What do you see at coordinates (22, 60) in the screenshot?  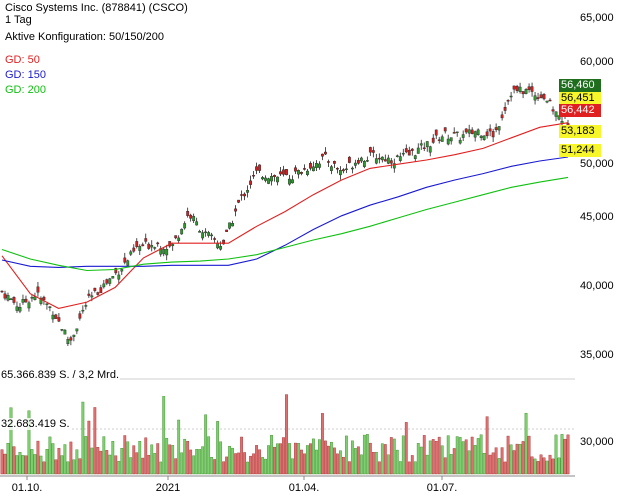 I see `legend-gd50: GD: 50` at bounding box center [22, 60].